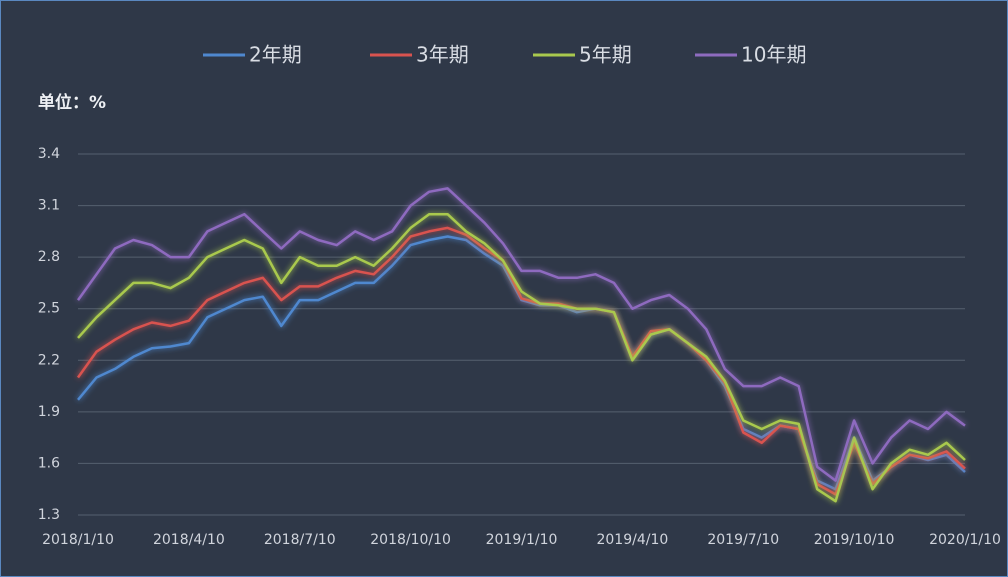 The height and width of the screenshot is (577, 1008). I want to click on y-tick-label: 1.9, so click(49, 412).